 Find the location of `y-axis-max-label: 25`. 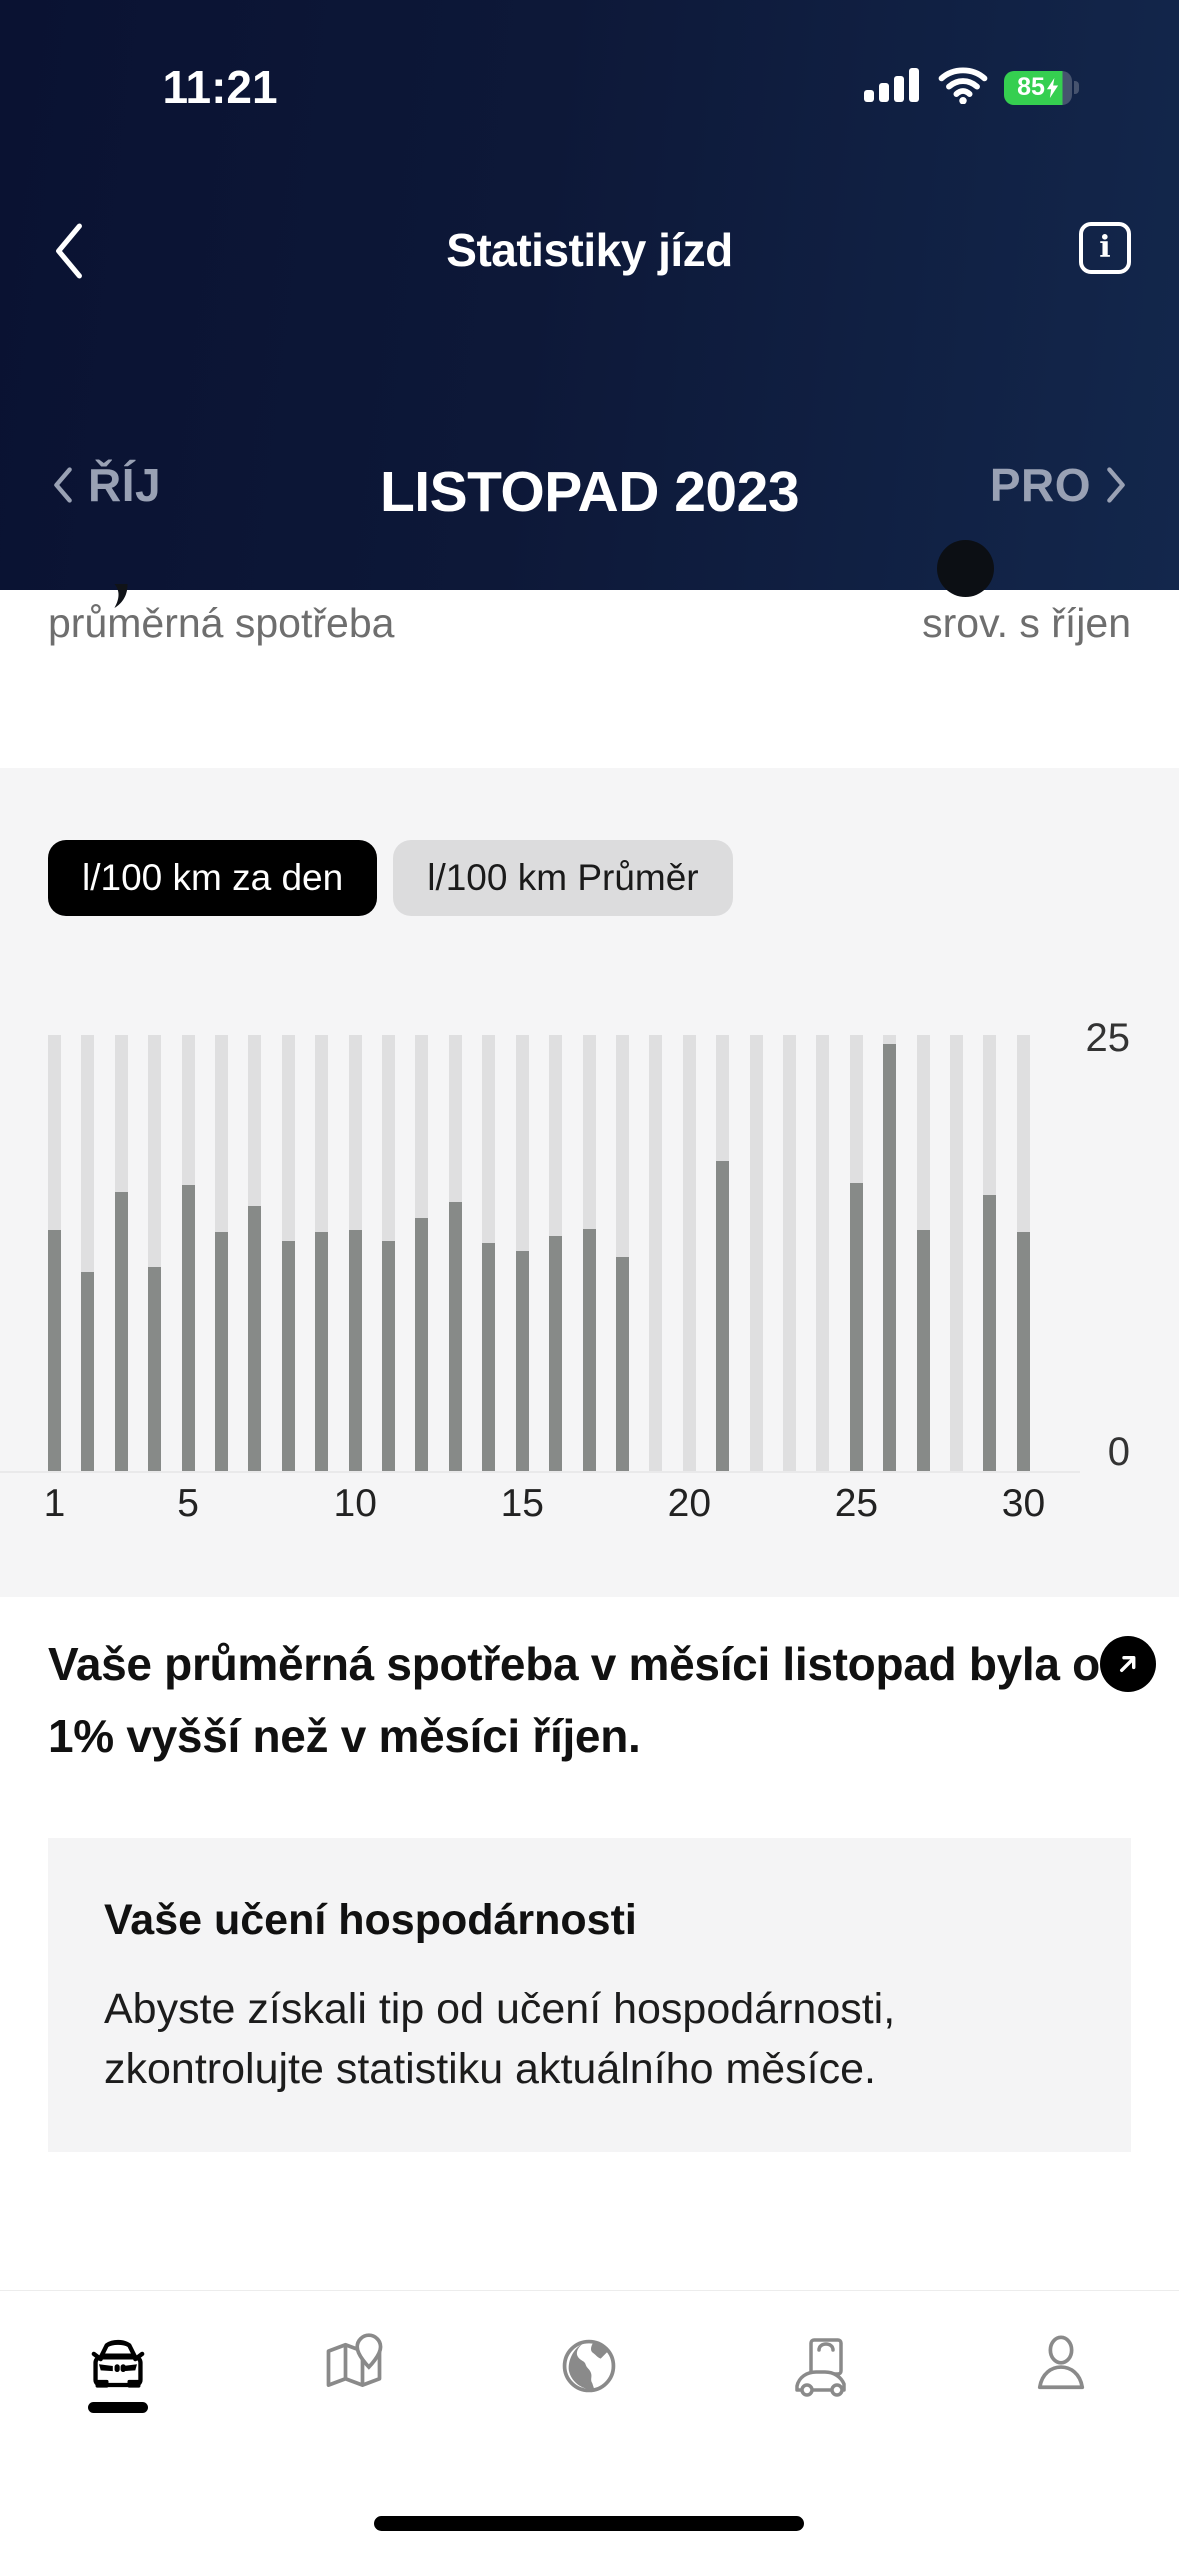

y-axis-max-label: 25 is located at coordinates (1108, 1038).